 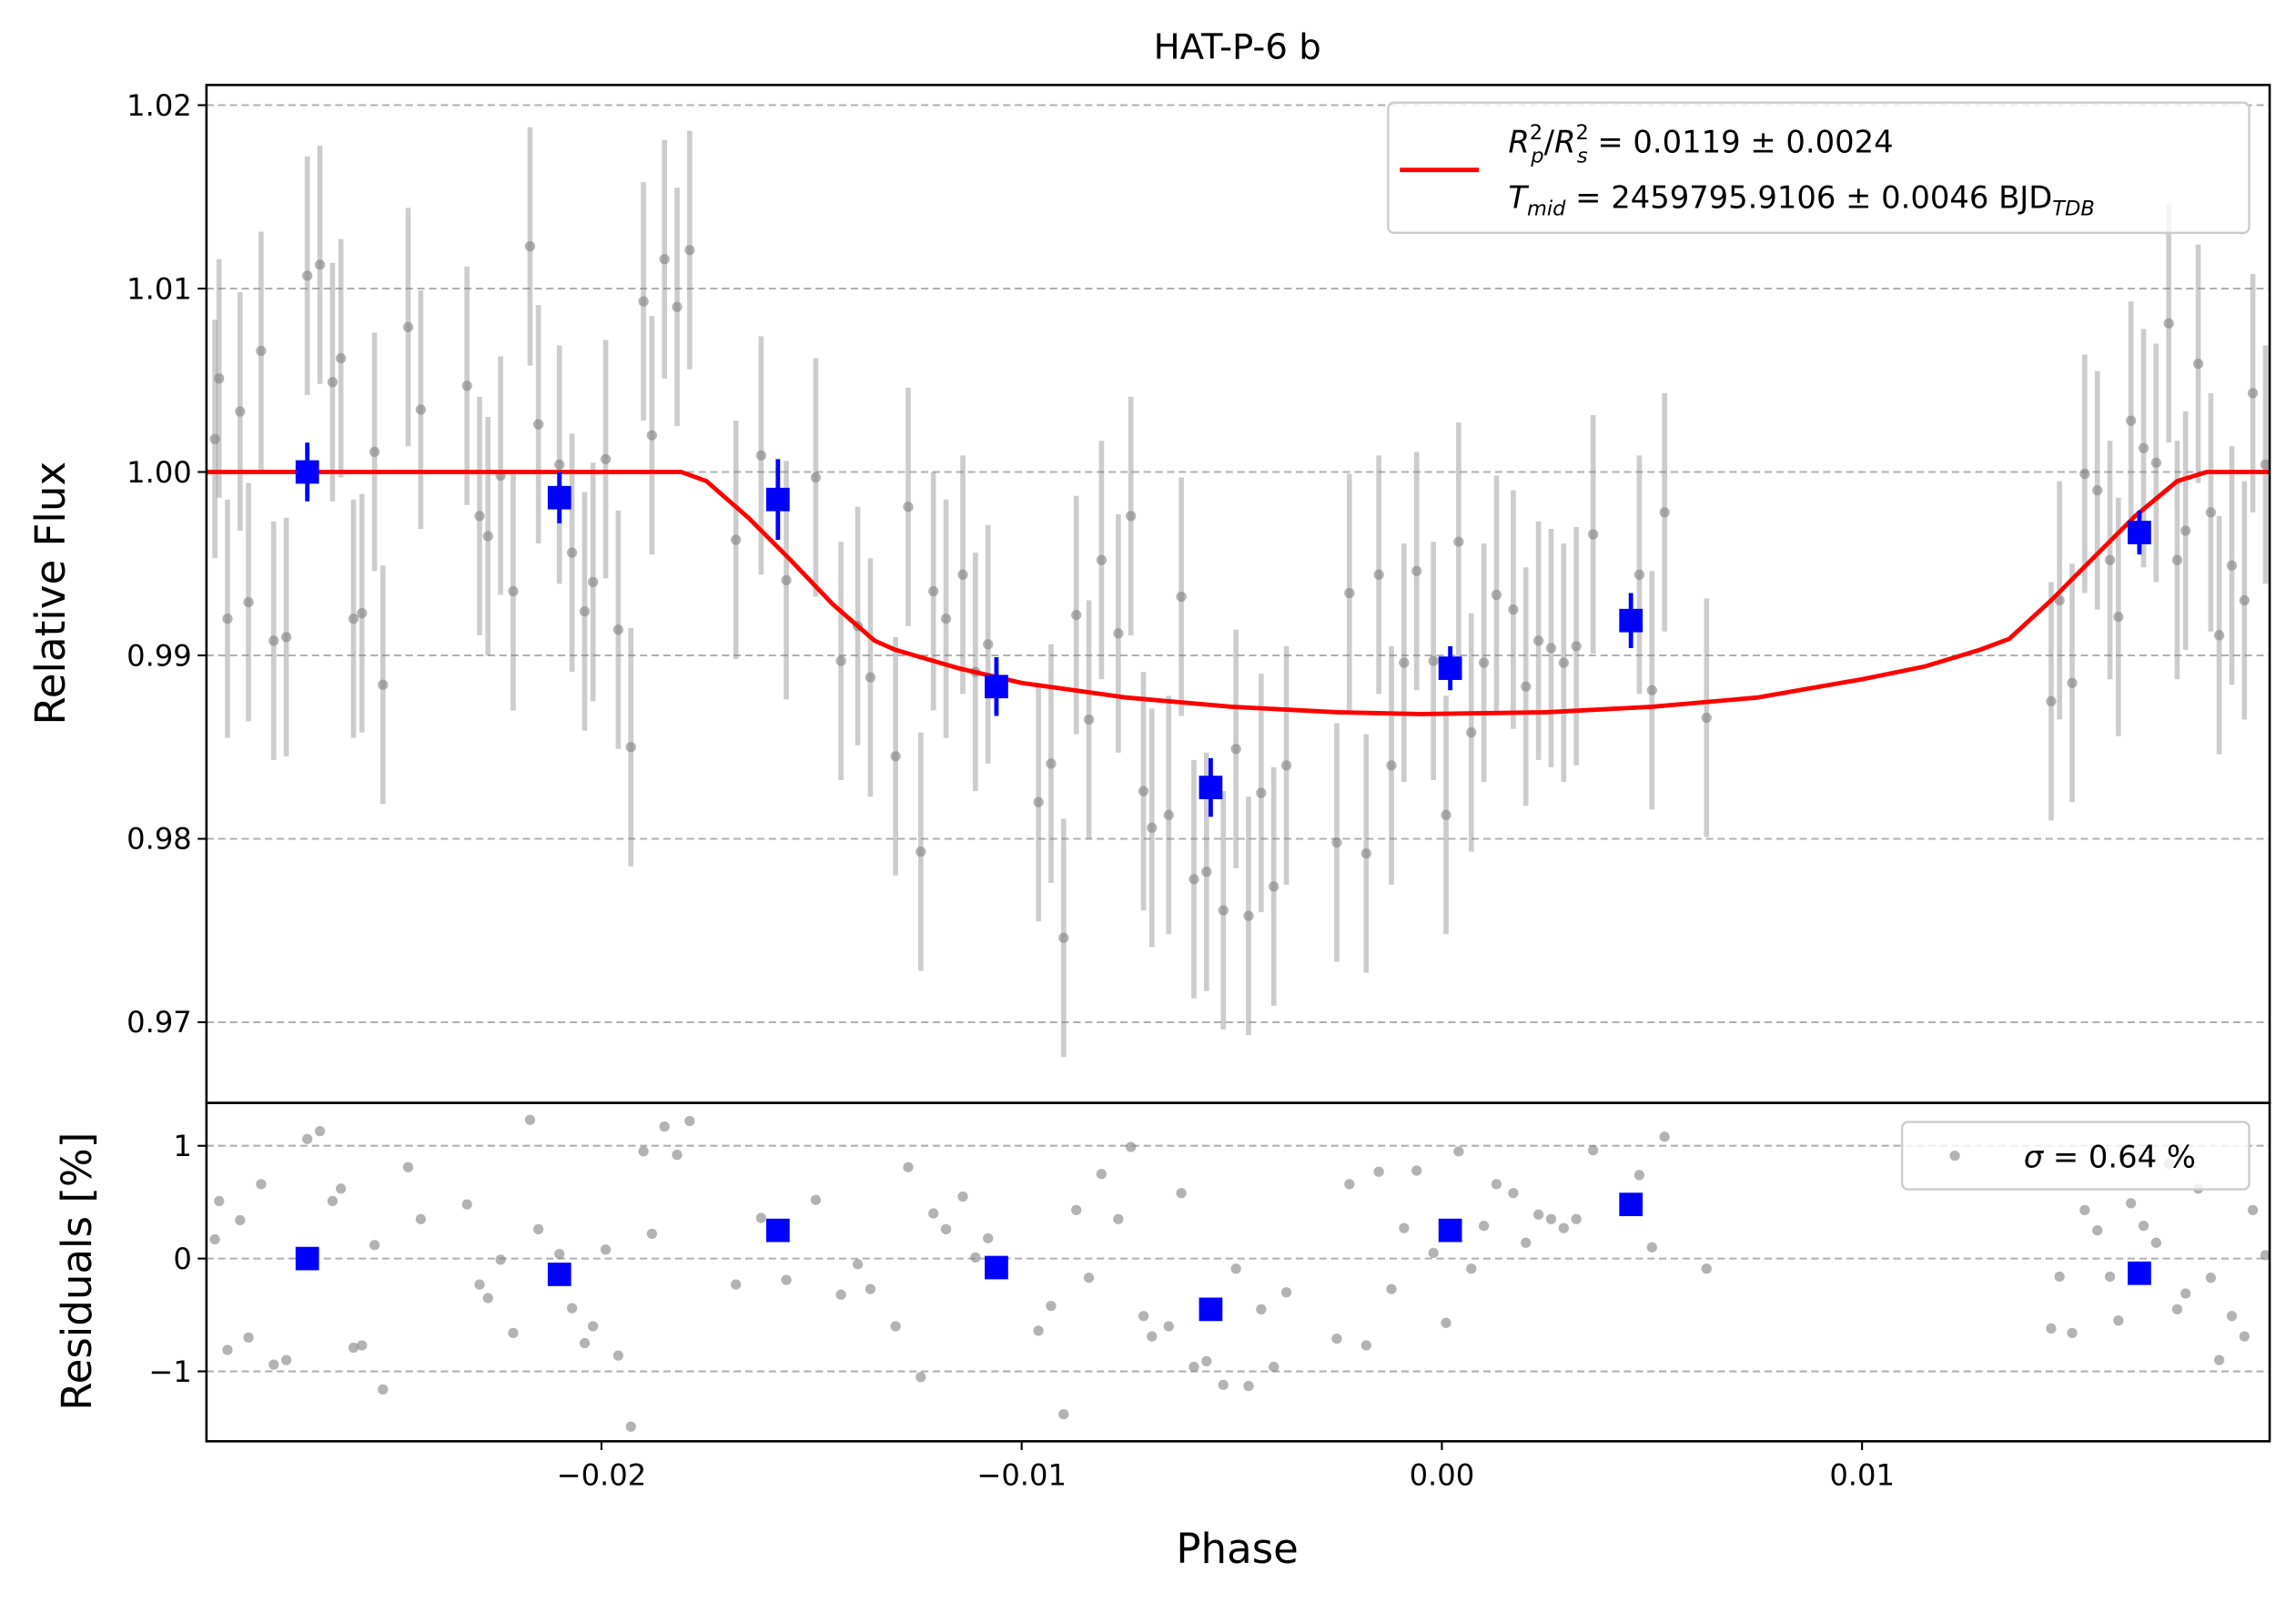 What do you see at coordinates (2119, 1156) in the screenshot?
I see `legend-text: = 0.64 %` at bounding box center [2119, 1156].